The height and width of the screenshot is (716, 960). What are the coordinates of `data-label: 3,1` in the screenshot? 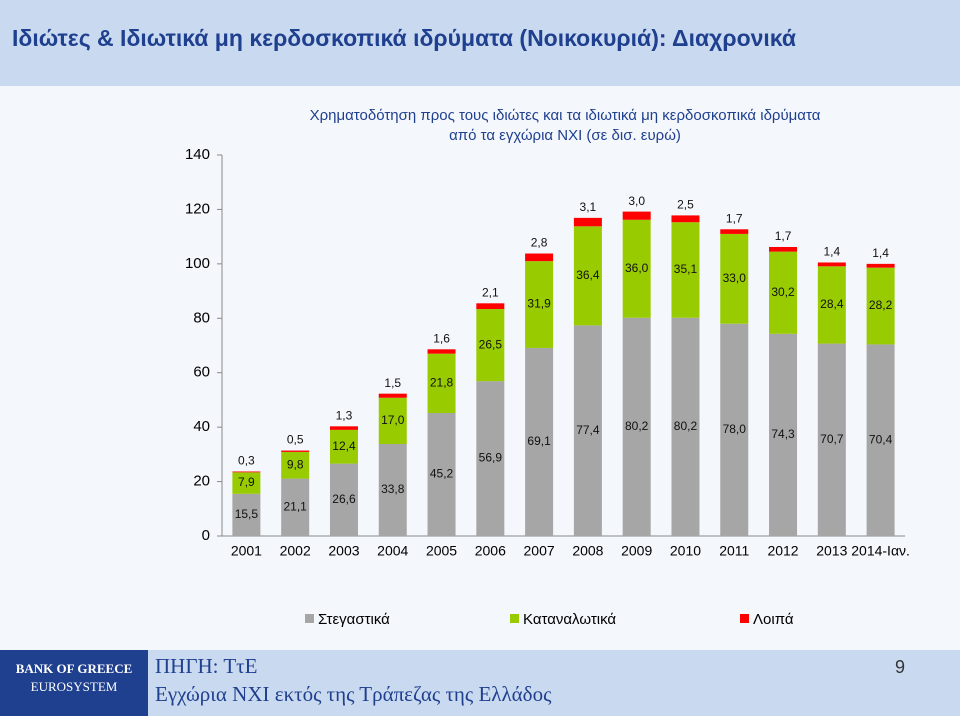 It's located at (588, 207).